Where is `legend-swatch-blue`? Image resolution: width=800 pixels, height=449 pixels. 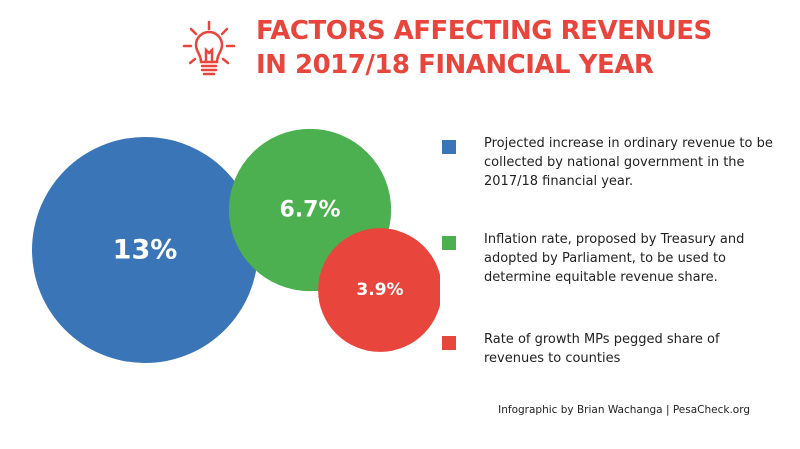
legend-swatch-blue is located at coordinates (449, 147).